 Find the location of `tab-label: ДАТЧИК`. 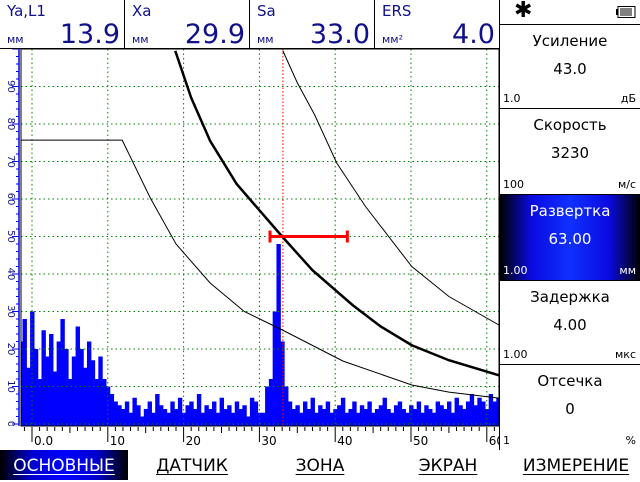

tab-label: ДАТЧИК is located at coordinates (192, 466).